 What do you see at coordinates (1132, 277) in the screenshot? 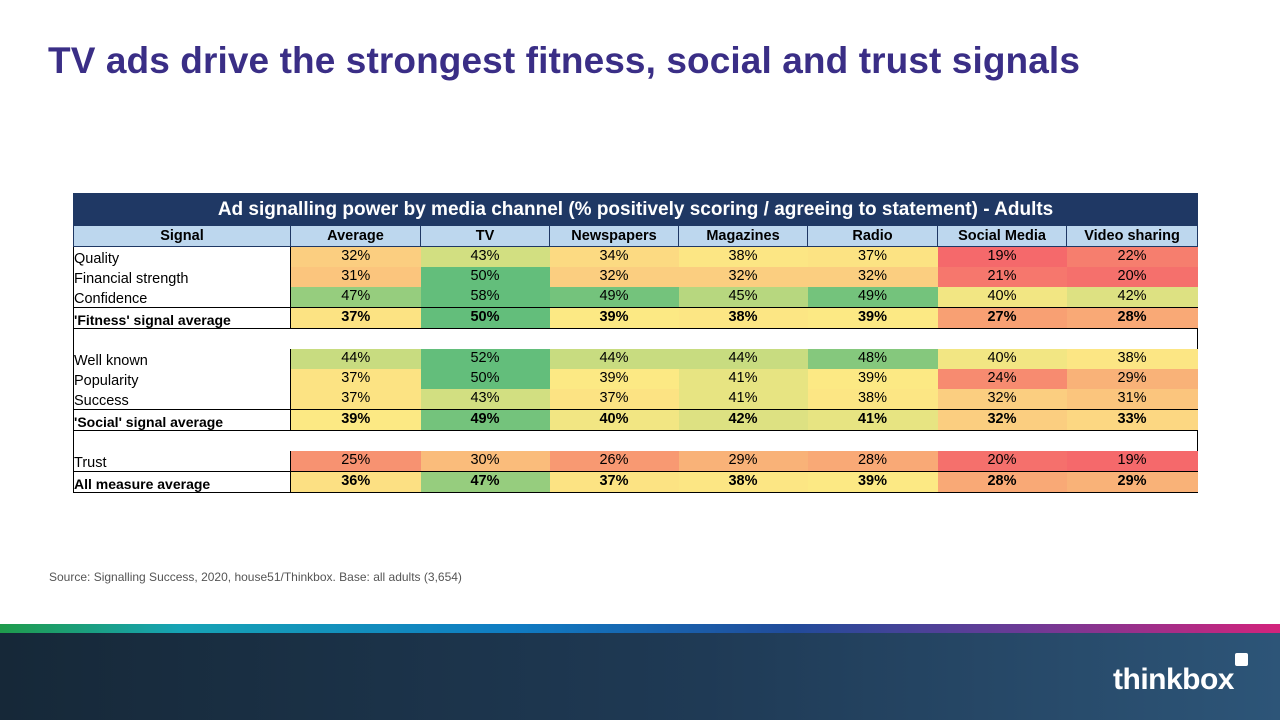
I see `cell-video-sharing: 20%` at bounding box center [1132, 277].